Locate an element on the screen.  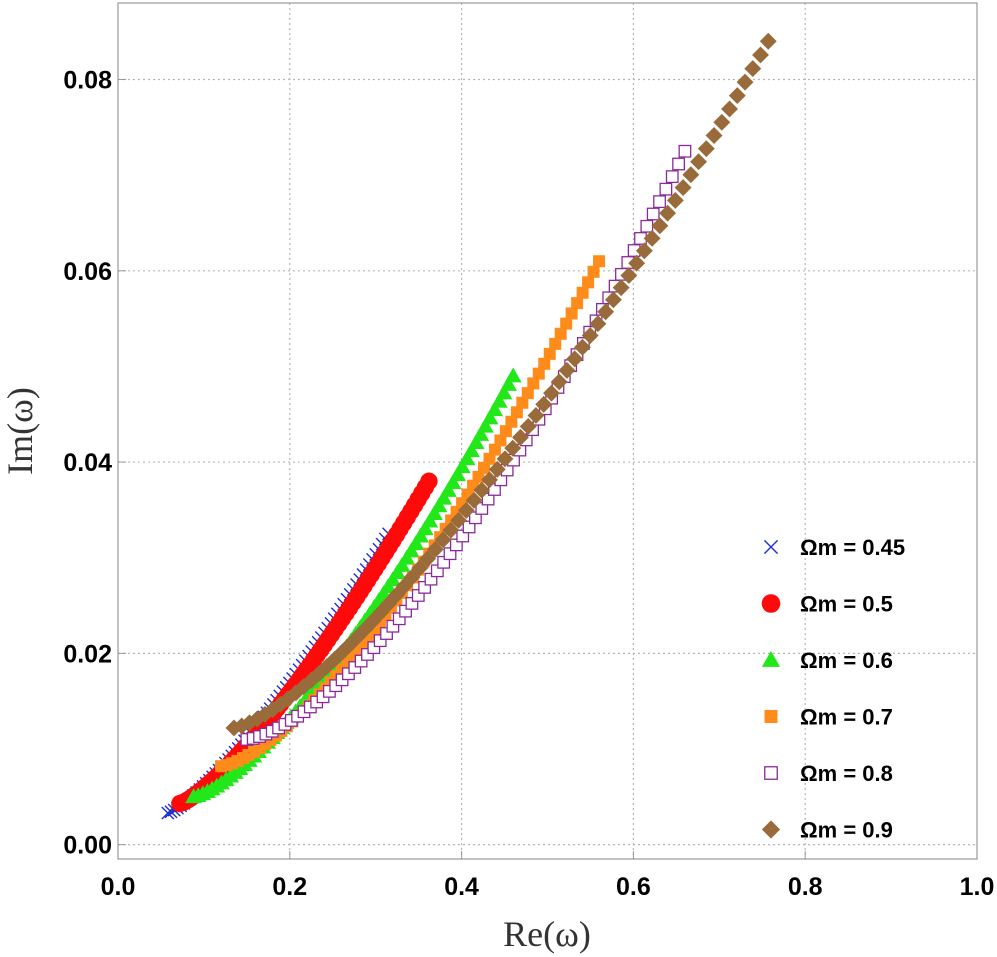
y-axis-title: Im(ω) is located at coordinates (20, 431).